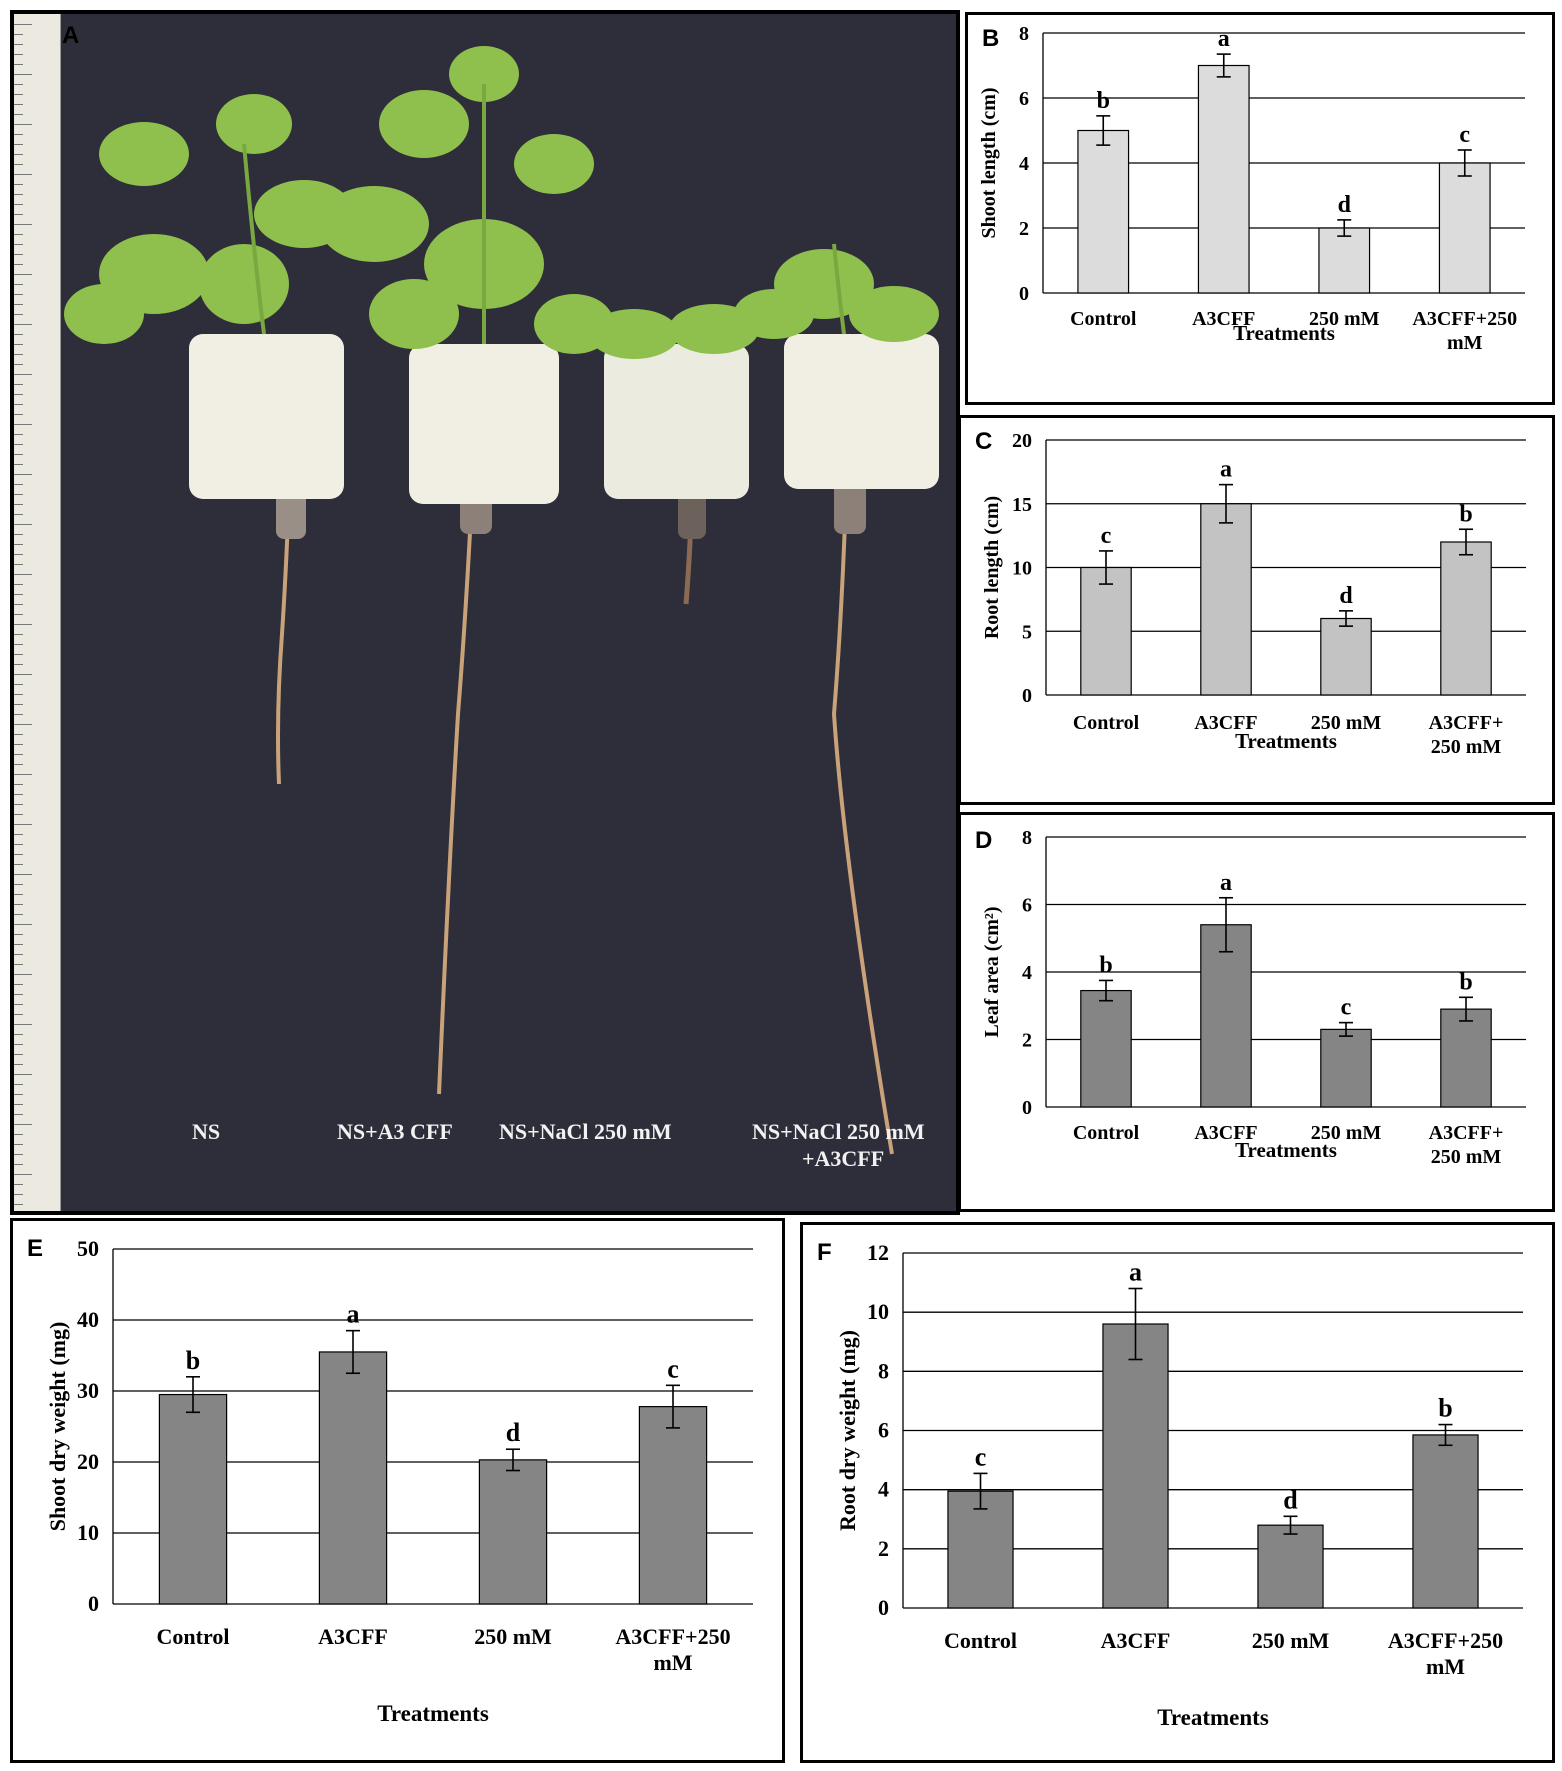 This screenshot has height=1771, width=1562. What do you see at coordinates (35, 1248) in the screenshot?
I see `panel-label-e: E` at bounding box center [35, 1248].